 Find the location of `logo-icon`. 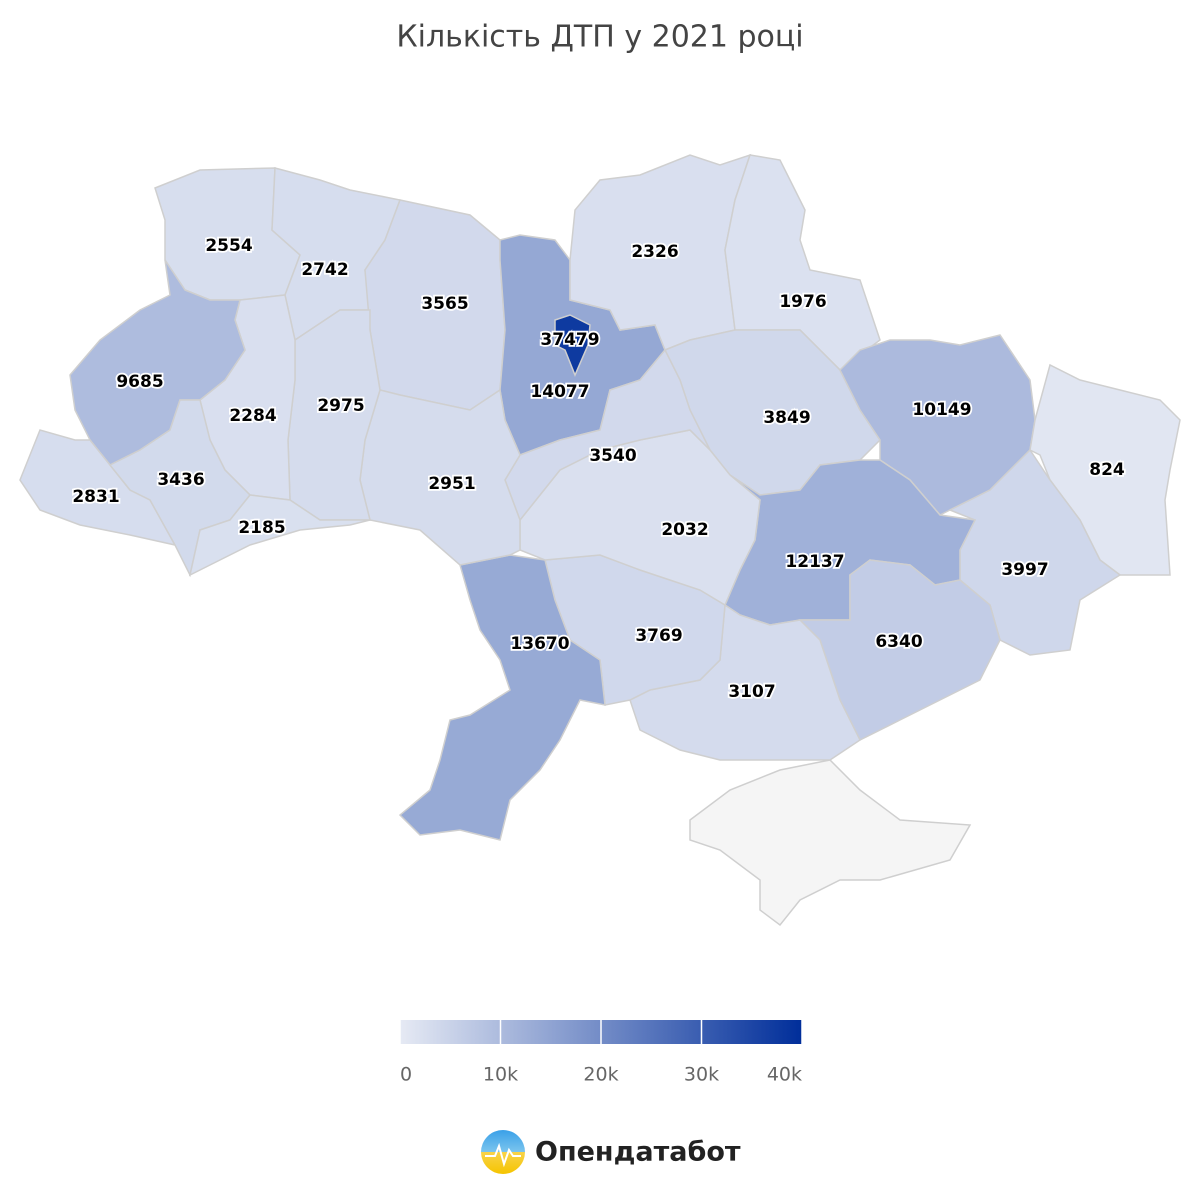

logo-icon is located at coordinates (503, 1152).